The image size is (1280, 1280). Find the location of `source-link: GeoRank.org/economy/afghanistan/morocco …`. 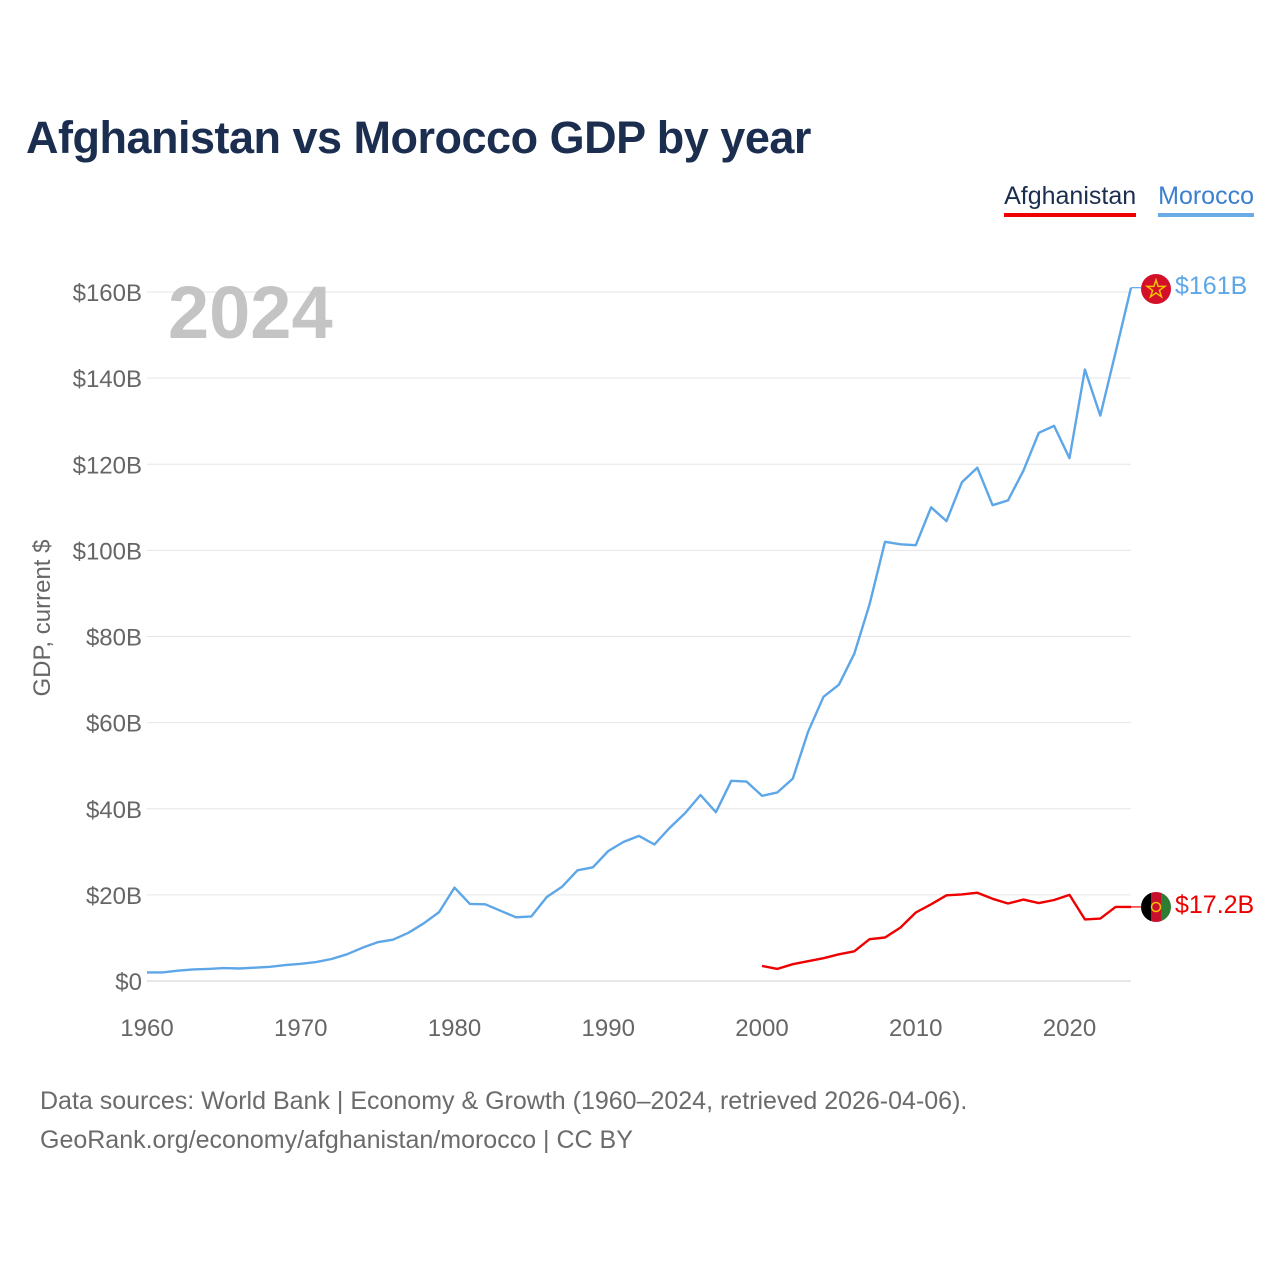

source-link: GeoRank.org/economy/afghanistan/morocco … is located at coordinates (336, 1140).